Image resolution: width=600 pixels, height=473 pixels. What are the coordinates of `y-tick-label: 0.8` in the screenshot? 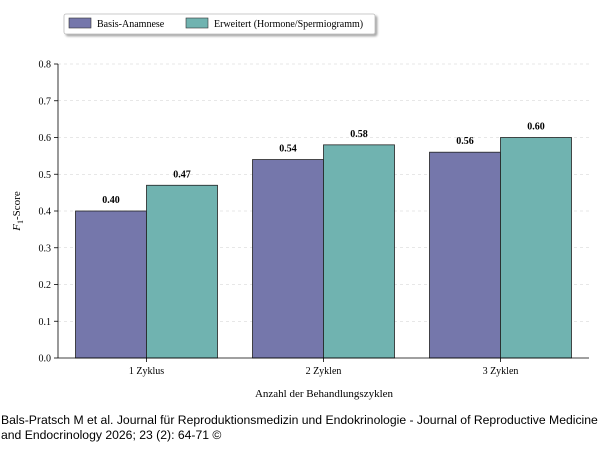 It's located at (45, 65).